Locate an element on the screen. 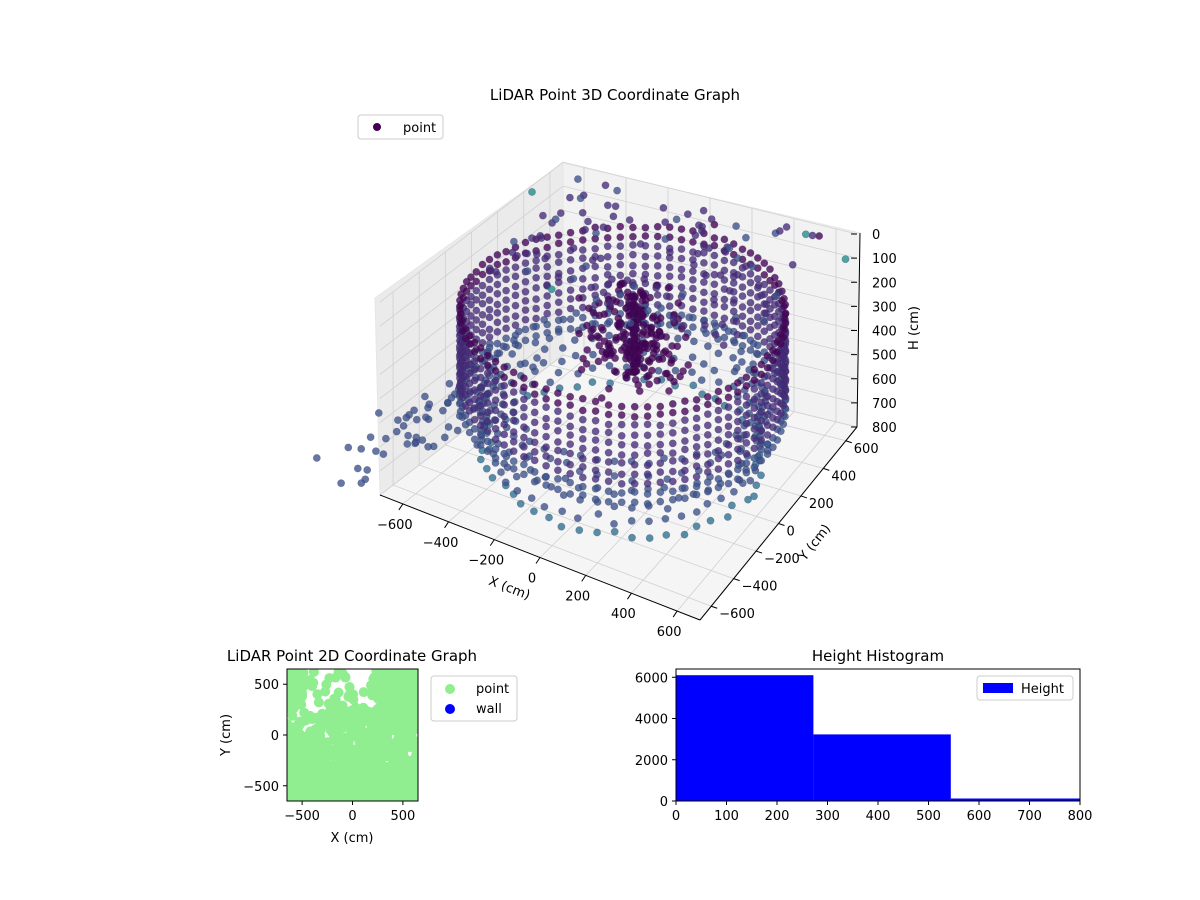 The width and height of the screenshot is (1200, 900). plot3d-legend-marker is located at coordinates (377, 127).